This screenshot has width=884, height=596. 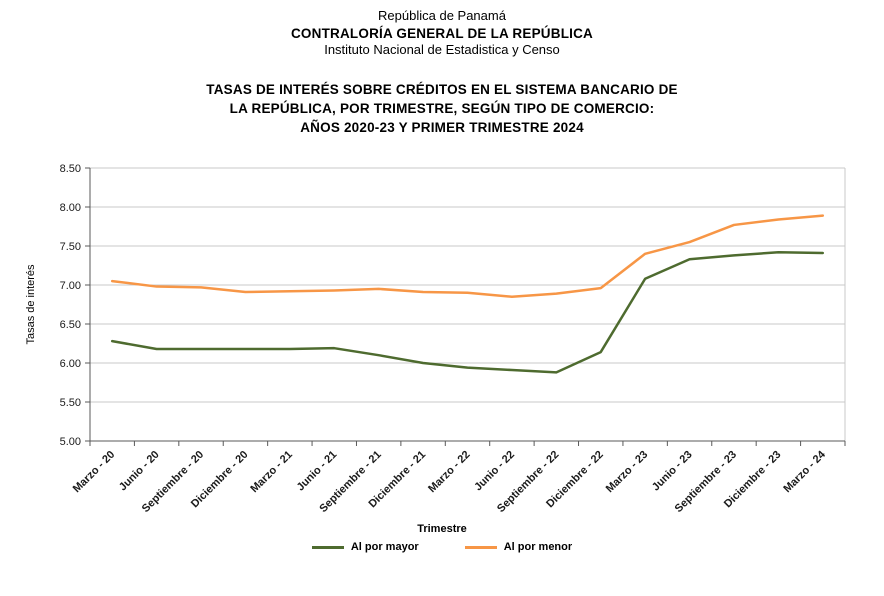 What do you see at coordinates (317, 471) in the screenshot?
I see `x-tick-label: Junio - 21` at bounding box center [317, 471].